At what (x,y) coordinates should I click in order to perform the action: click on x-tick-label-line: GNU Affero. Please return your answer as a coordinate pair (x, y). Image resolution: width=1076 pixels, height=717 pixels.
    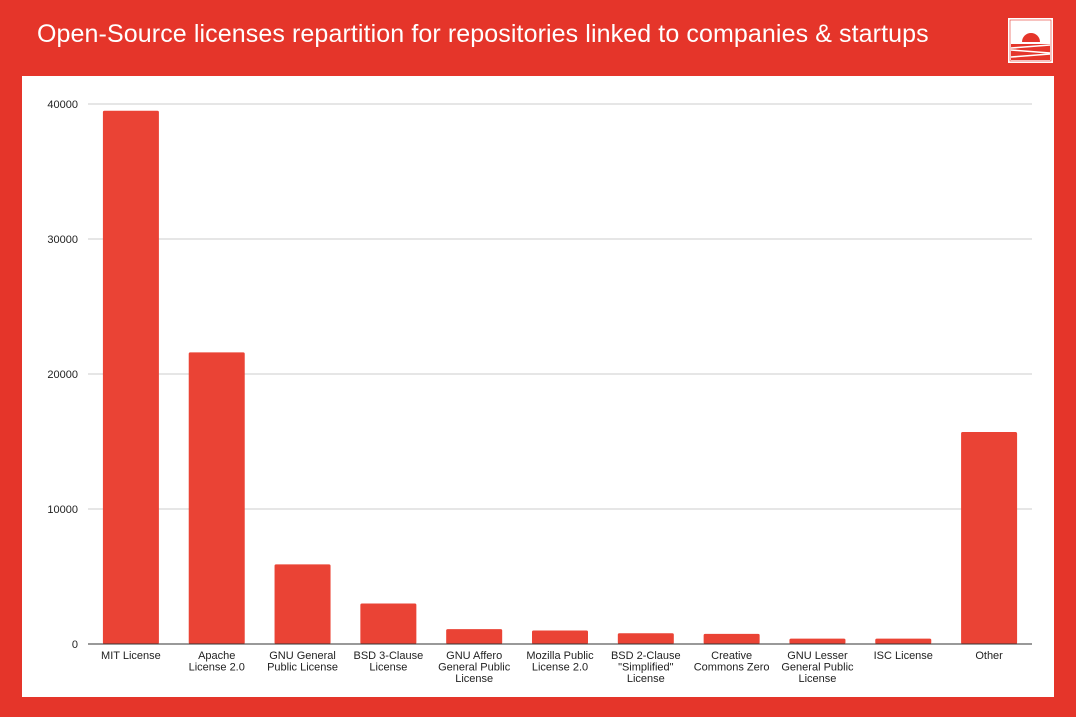
    Looking at the image, I should click on (474, 656).